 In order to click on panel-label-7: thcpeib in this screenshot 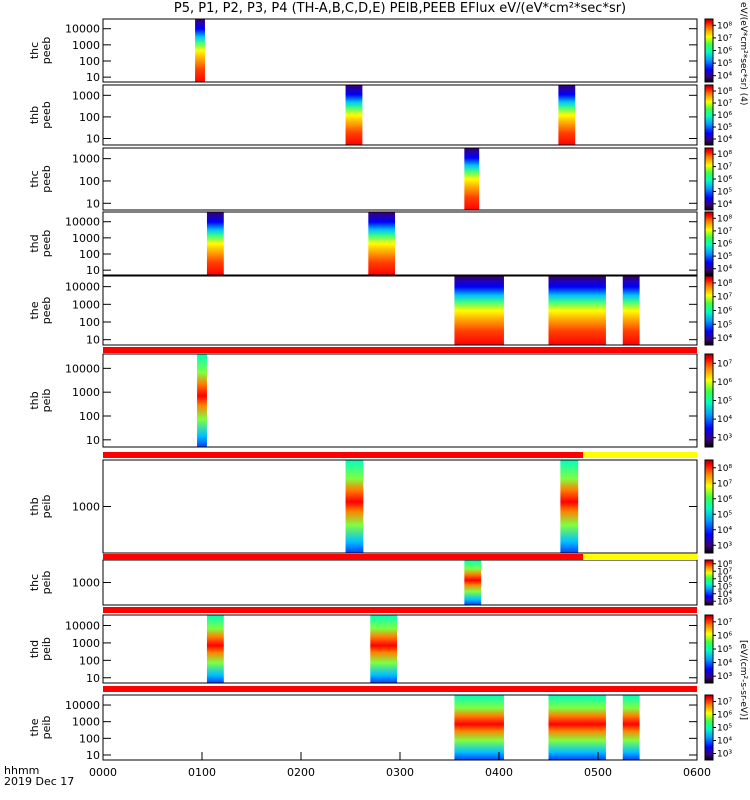, I will do `click(40, 583)`.